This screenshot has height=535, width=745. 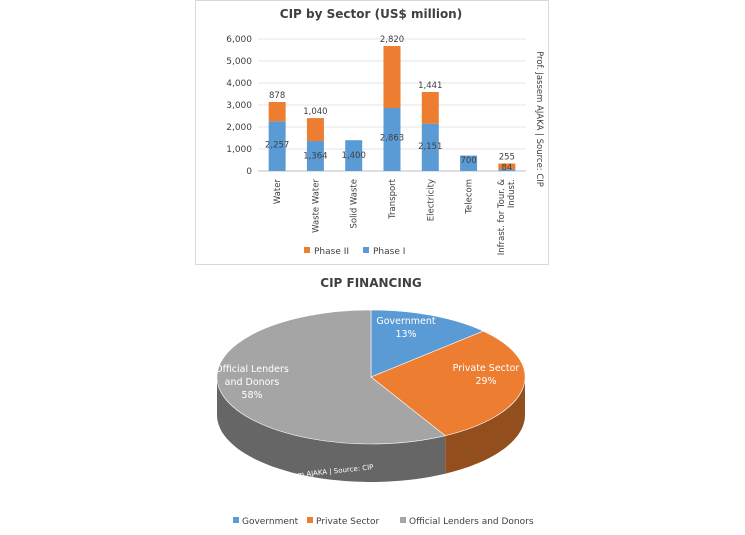 What do you see at coordinates (392, 40) in the screenshot?
I see `data-label-phase-2: 2,820` at bounding box center [392, 40].